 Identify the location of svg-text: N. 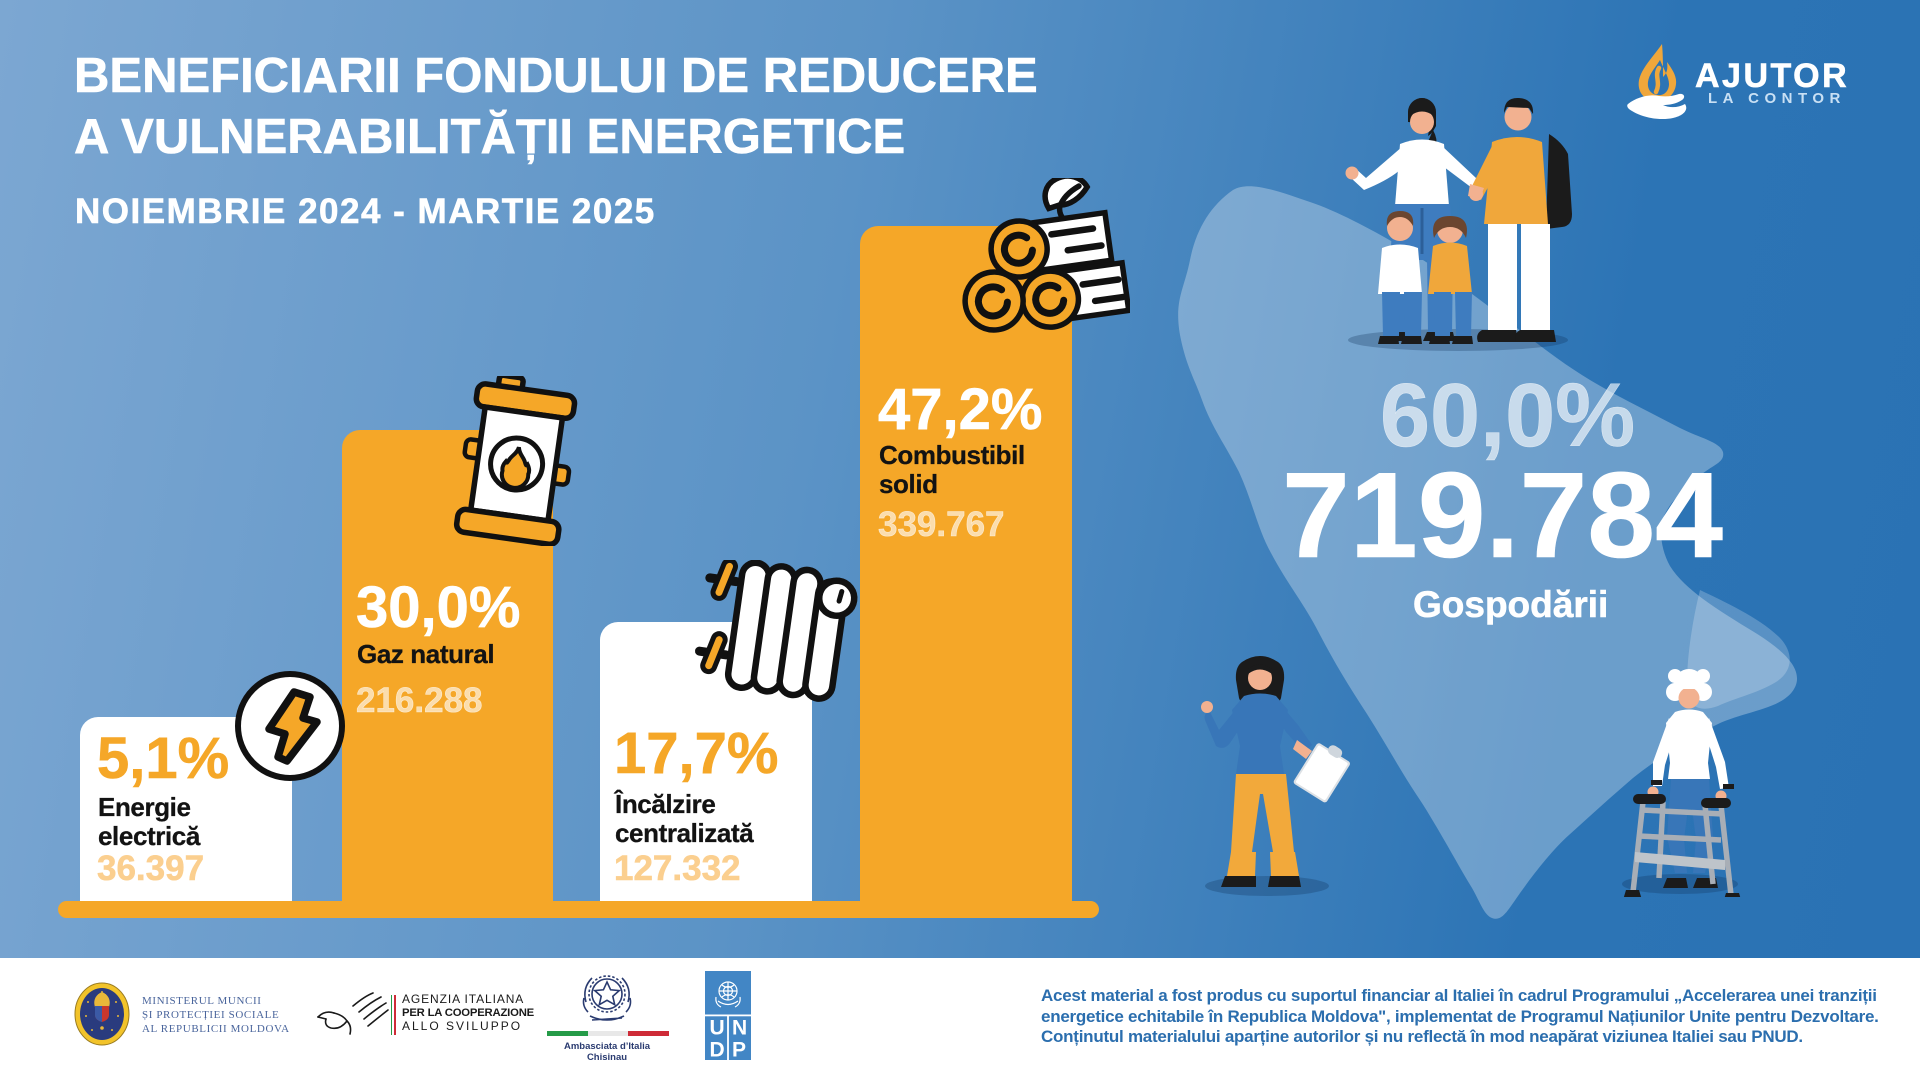
(739, 1028).